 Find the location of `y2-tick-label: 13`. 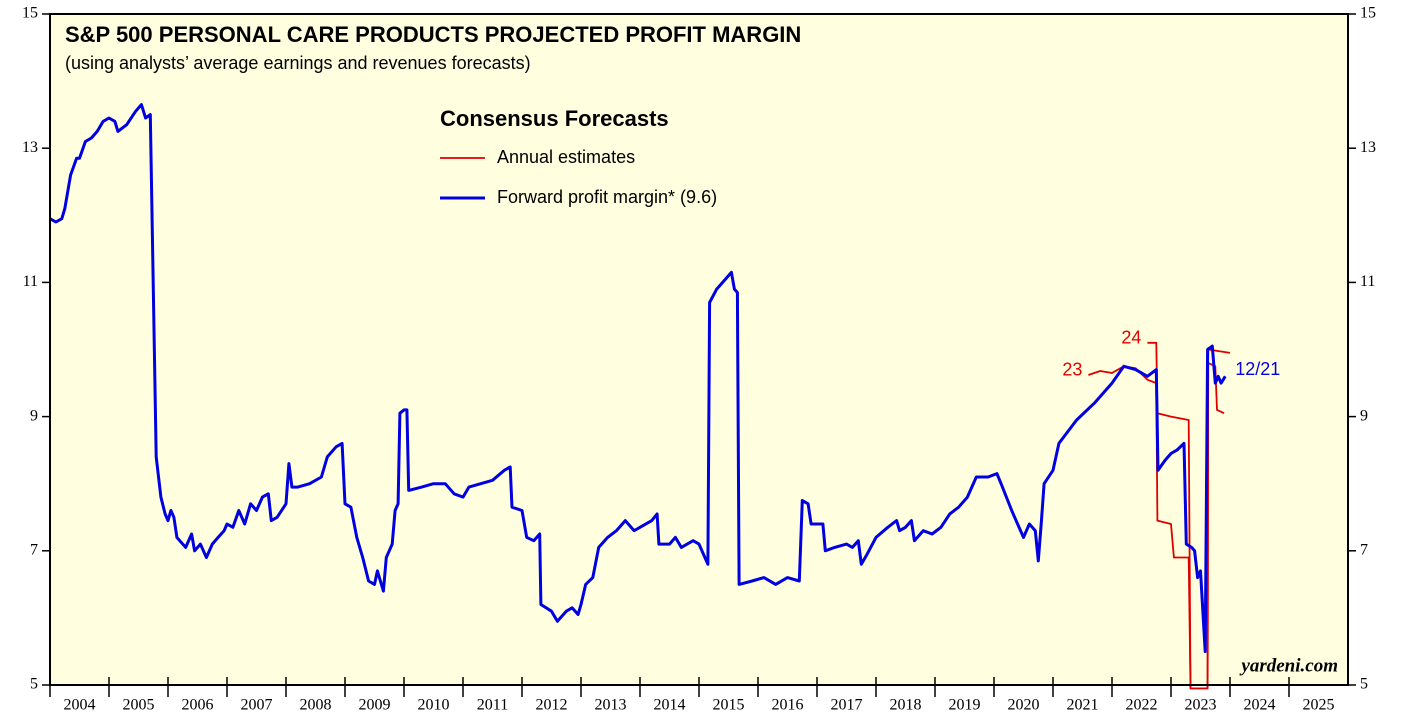

y2-tick-label: 13 is located at coordinates (1368, 147).